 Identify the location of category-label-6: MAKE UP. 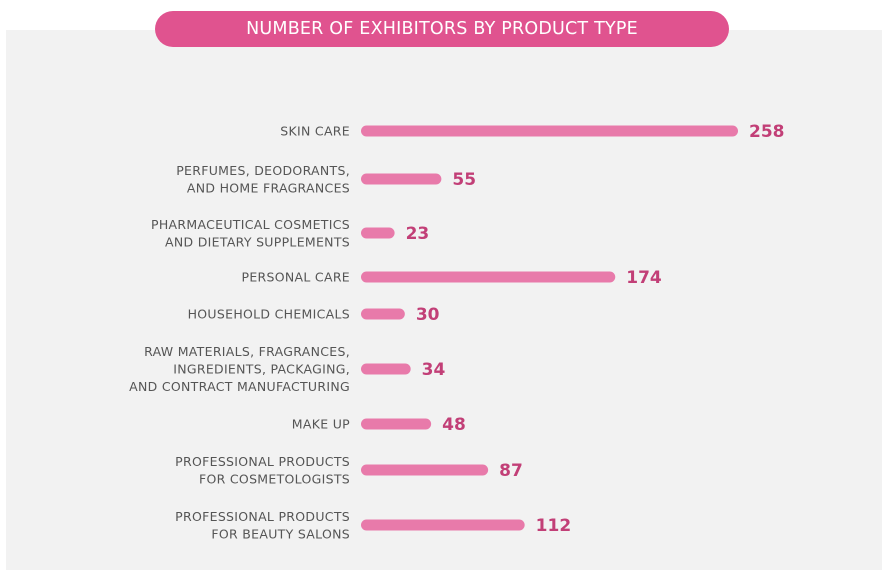
(321, 424).